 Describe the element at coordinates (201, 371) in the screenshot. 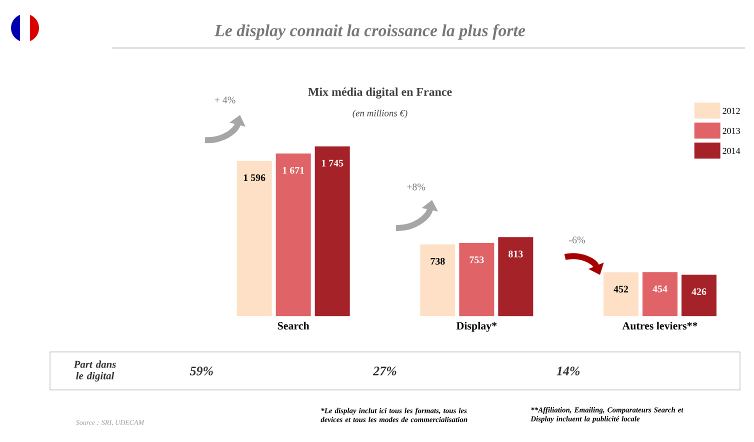

I see `text: 59%` at that location.